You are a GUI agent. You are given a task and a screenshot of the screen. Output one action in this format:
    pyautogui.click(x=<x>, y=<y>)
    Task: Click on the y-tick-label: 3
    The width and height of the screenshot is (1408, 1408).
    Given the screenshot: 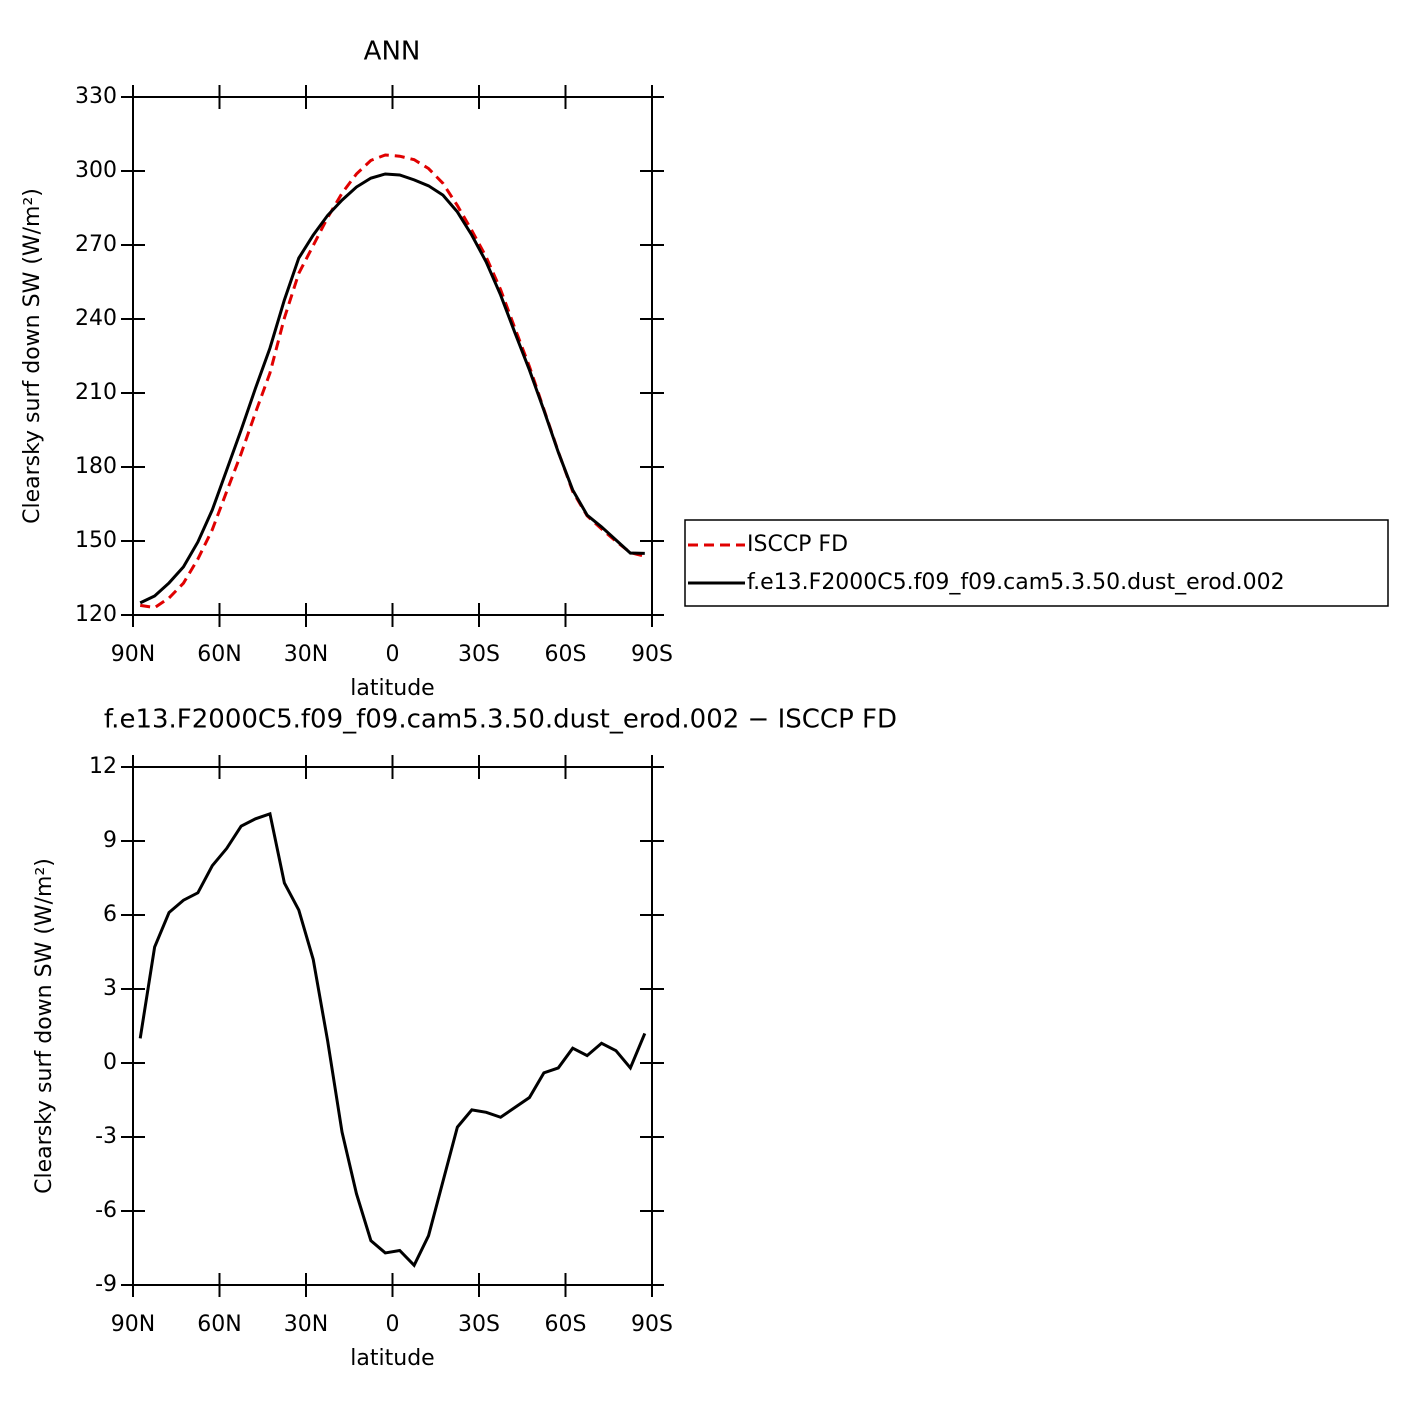 What is the action you would take?
    pyautogui.click(x=110, y=988)
    